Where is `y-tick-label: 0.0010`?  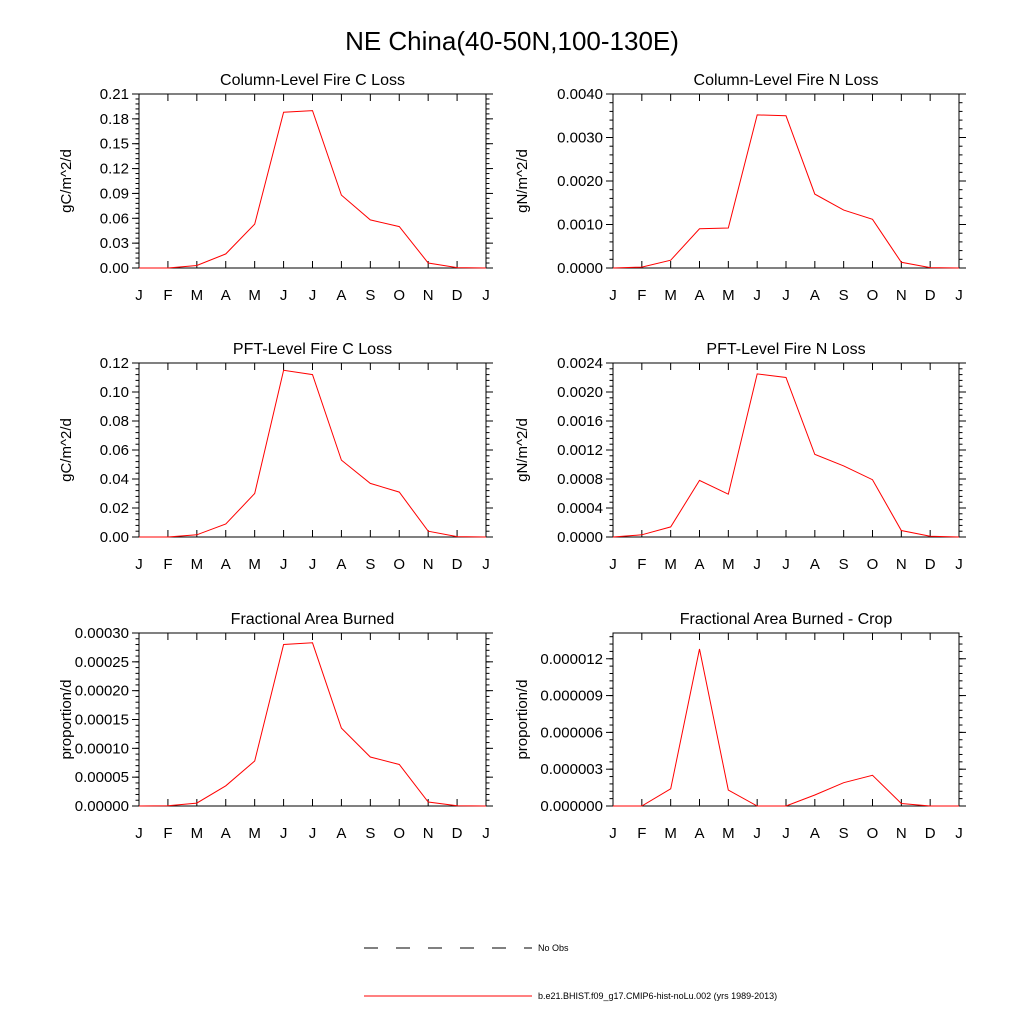
y-tick-label: 0.0010 is located at coordinates (580, 225).